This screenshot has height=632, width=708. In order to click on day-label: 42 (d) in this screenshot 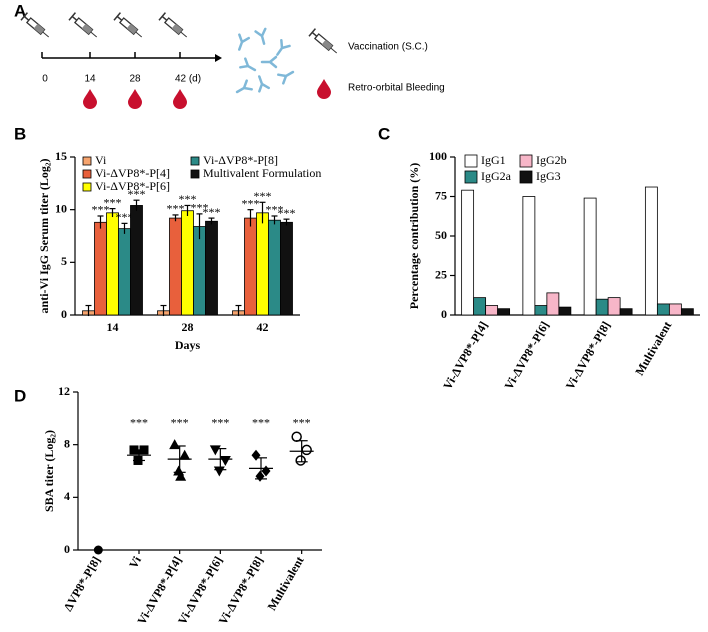, I will do `click(188, 79)`.